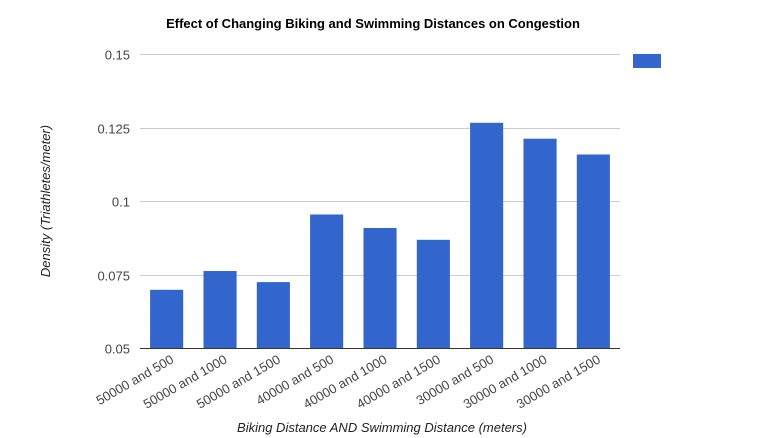 This screenshot has height=438, width=758. What do you see at coordinates (647, 61) in the screenshot?
I see `legend-swatch` at bounding box center [647, 61].